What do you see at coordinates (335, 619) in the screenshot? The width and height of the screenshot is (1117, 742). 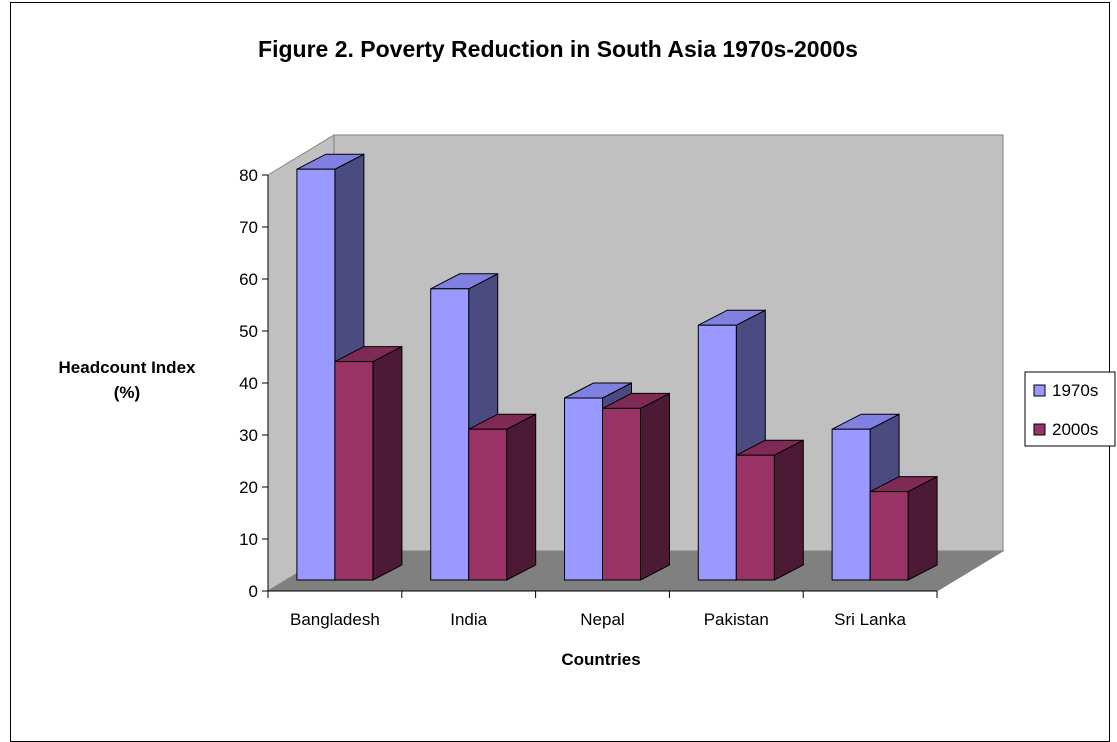 I see `x-tick-label: Bangladesh` at bounding box center [335, 619].